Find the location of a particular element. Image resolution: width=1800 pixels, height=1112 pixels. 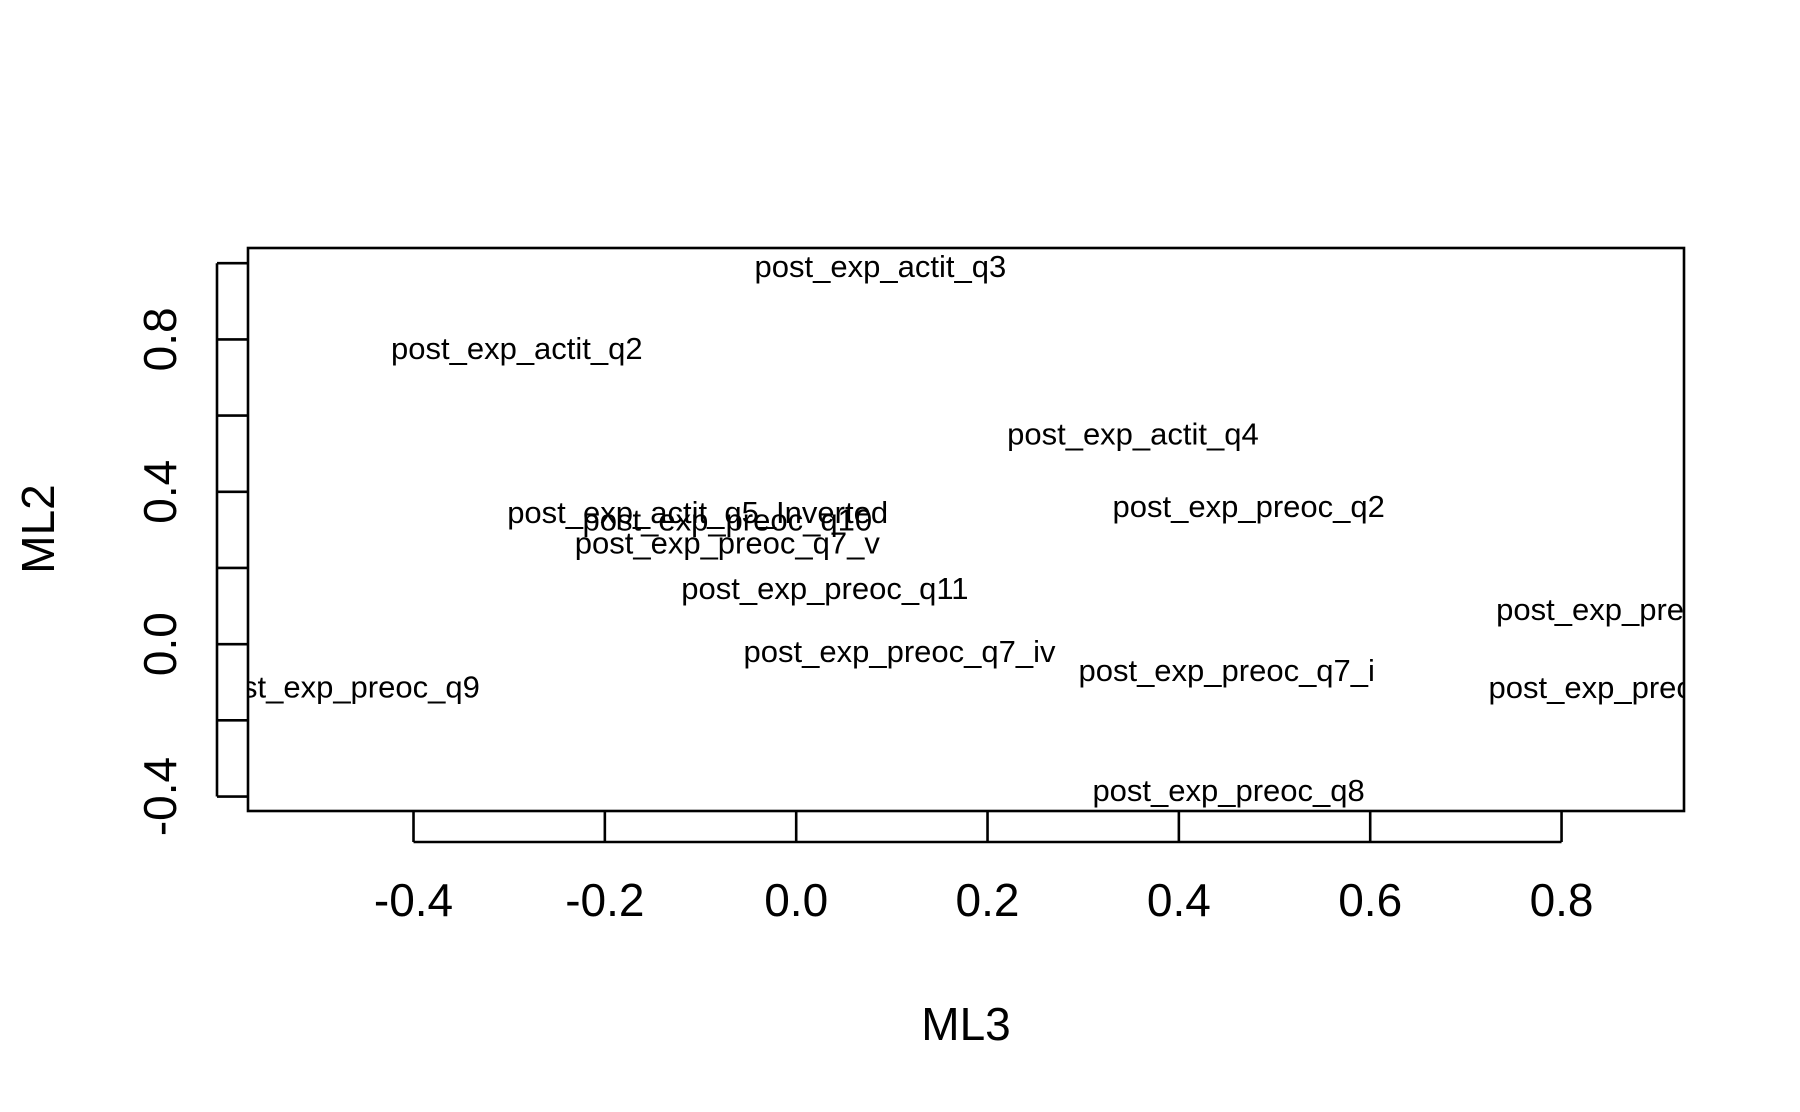

point-label: post_exp_preoc_q1 is located at coordinates (1632, 609).